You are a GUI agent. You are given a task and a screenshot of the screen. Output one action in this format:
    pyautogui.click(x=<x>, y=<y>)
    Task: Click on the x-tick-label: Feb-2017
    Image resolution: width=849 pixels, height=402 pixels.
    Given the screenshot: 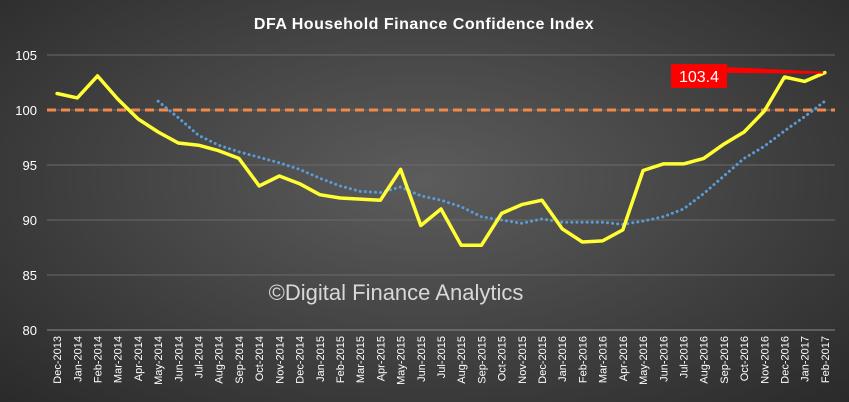 What is the action you would take?
    pyautogui.click(x=826, y=359)
    